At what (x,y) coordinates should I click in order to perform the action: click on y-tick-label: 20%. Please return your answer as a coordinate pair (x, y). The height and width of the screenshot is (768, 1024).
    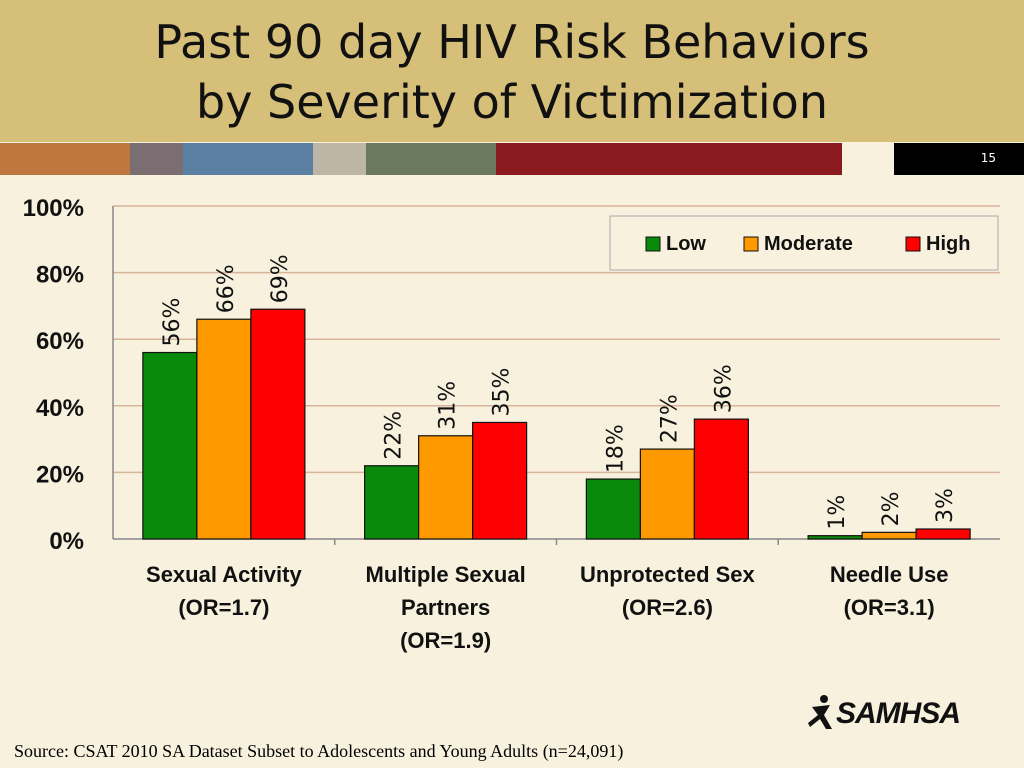
    Looking at the image, I should click on (60, 474).